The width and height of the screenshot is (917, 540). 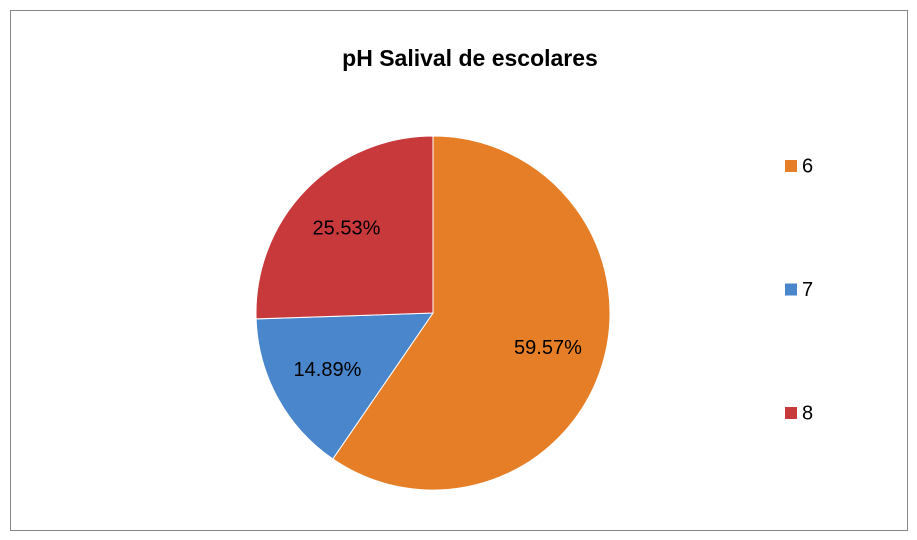 What do you see at coordinates (347, 229) in the screenshot?
I see `data-label: 25.53%` at bounding box center [347, 229].